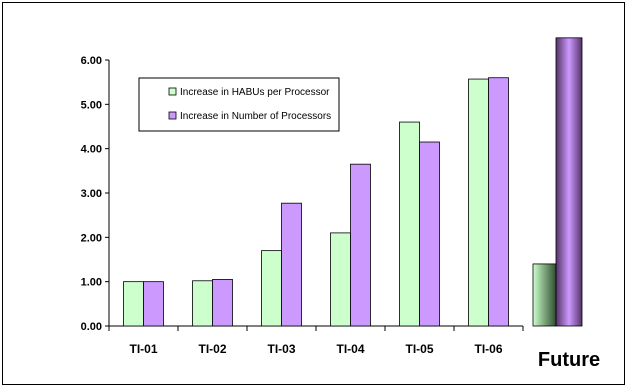  What do you see at coordinates (350, 349) in the screenshot?
I see `x-tick-label: TI-04` at bounding box center [350, 349].